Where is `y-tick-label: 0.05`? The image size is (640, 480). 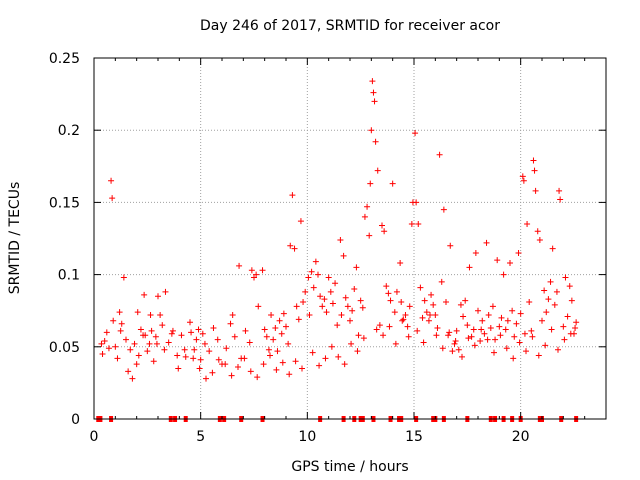 y-tick-label: 0.05 is located at coordinates (64, 348).